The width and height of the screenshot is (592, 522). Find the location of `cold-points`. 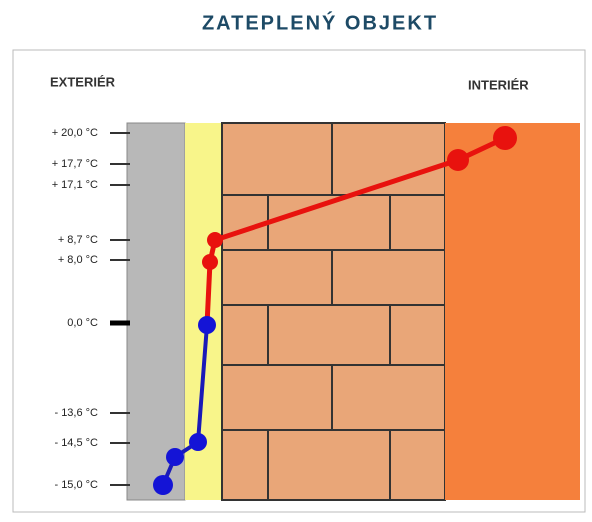

cold-points is located at coordinates (184, 405).